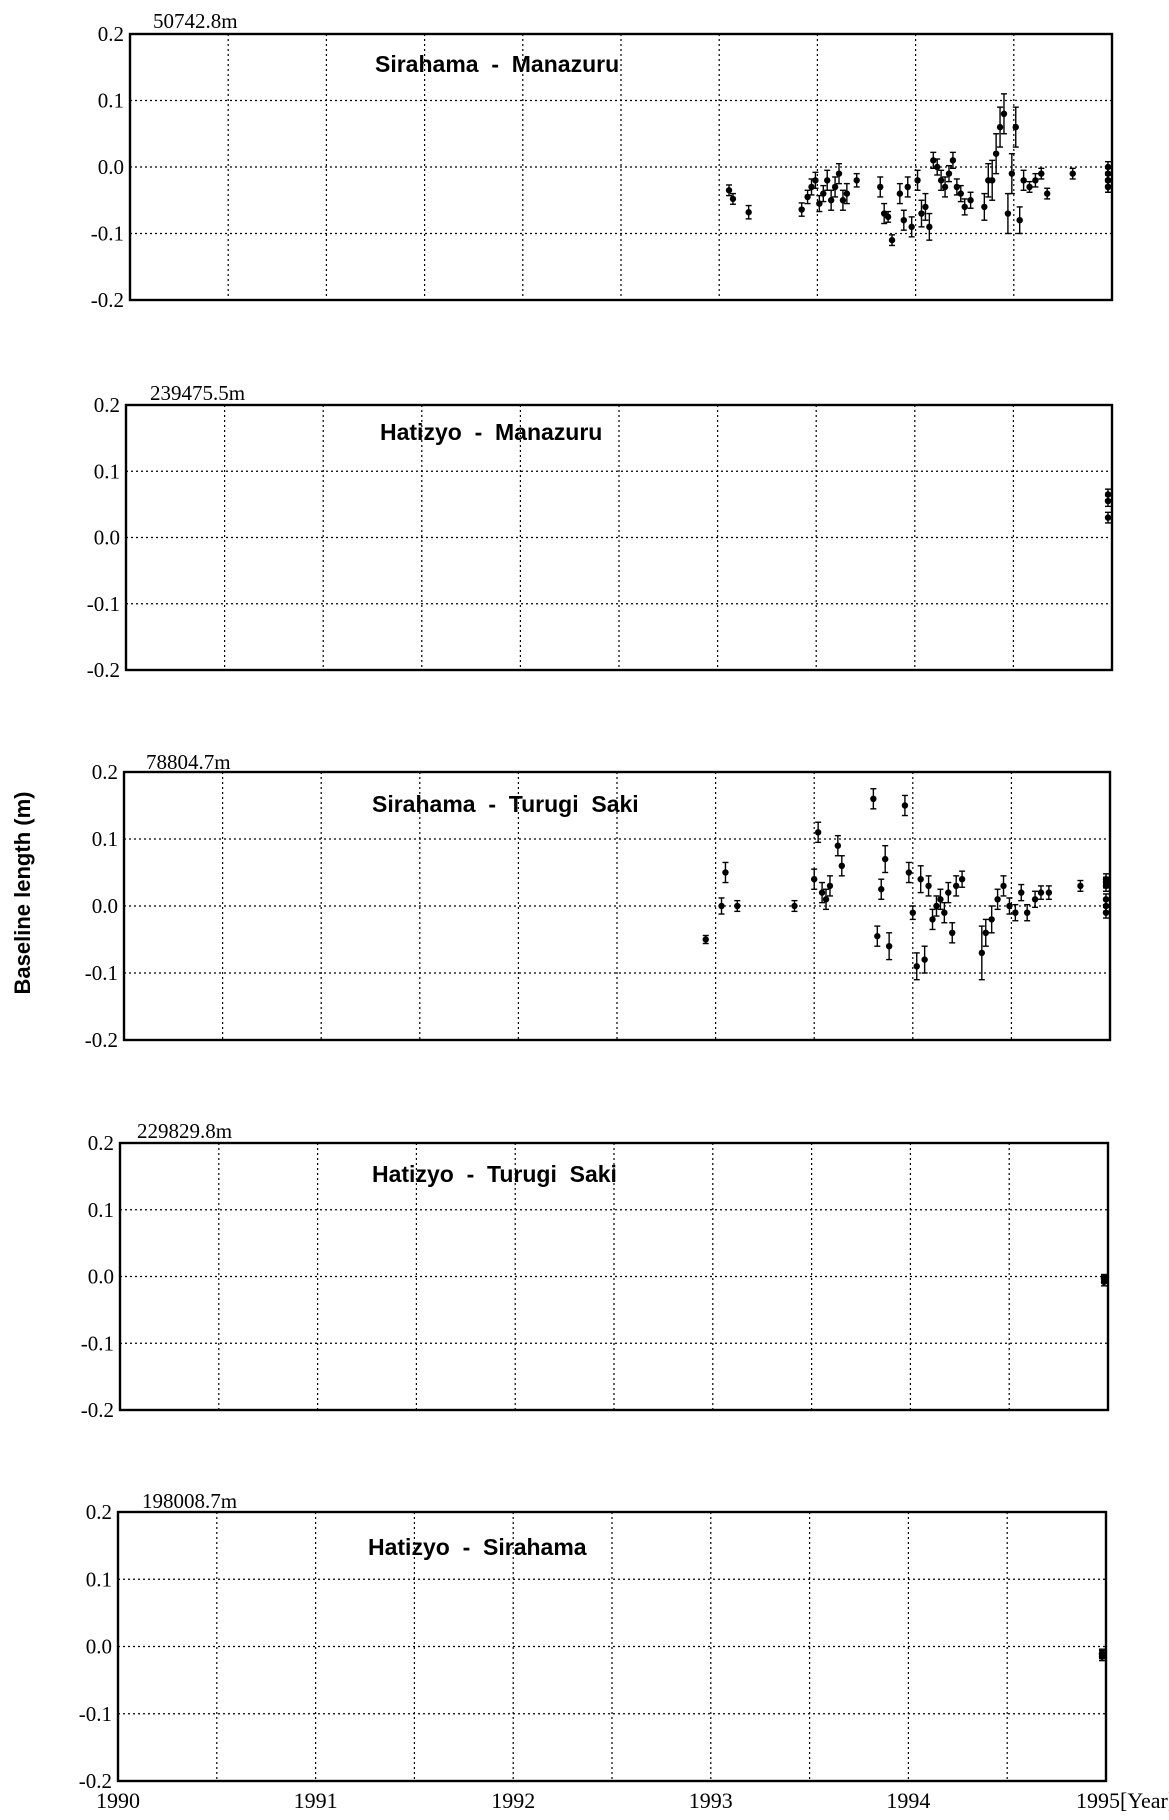  What do you see at coordinates (711, 1800) in the screenshot?
I see `x-tick-label: 1993` at bounding box center [711, 1800].